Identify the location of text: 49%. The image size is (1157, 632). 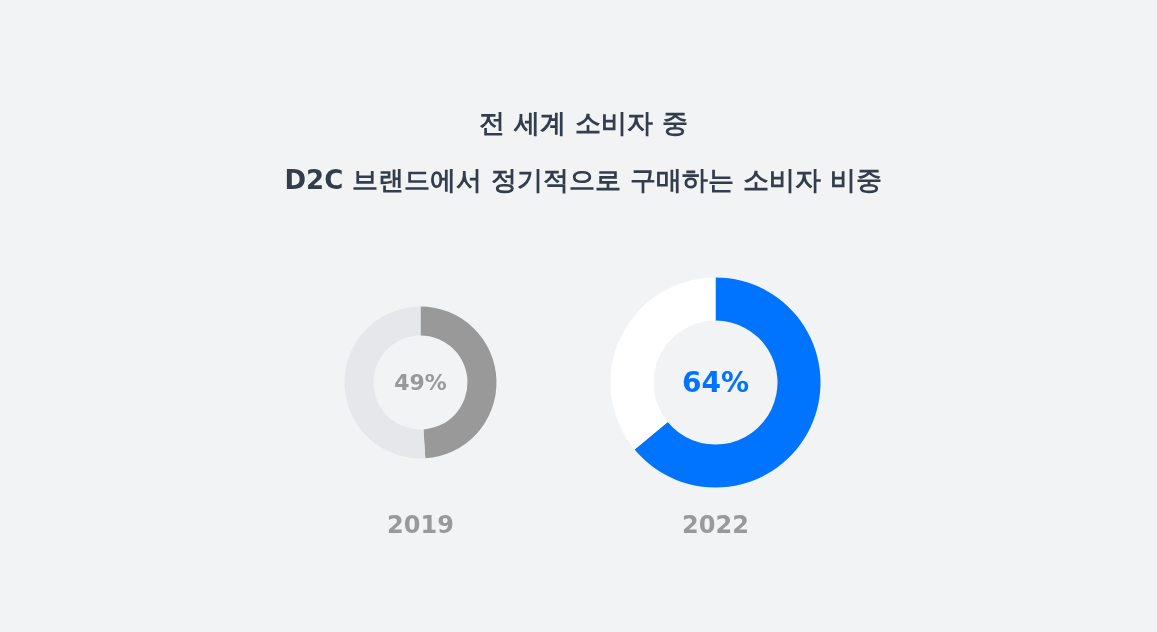
(420, 382).